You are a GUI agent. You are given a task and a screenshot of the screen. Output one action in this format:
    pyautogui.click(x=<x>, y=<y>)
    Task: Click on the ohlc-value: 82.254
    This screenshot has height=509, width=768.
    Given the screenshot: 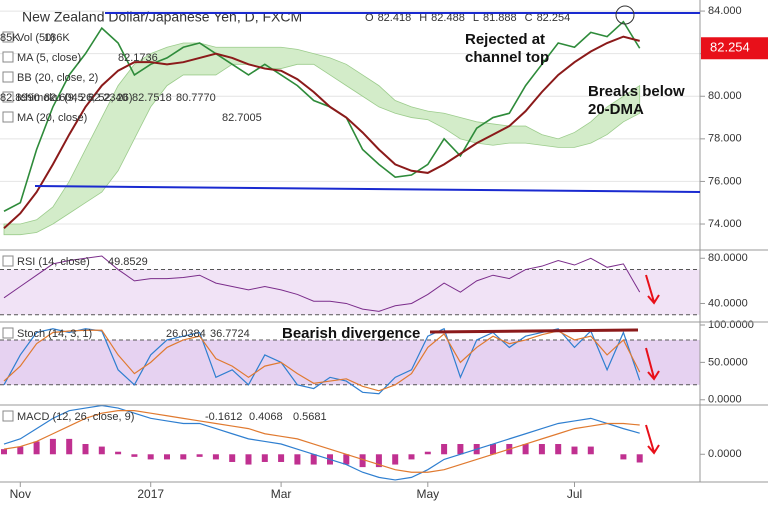 What is the action you would take?
    pyautogui.click(x=554, y=18)
    